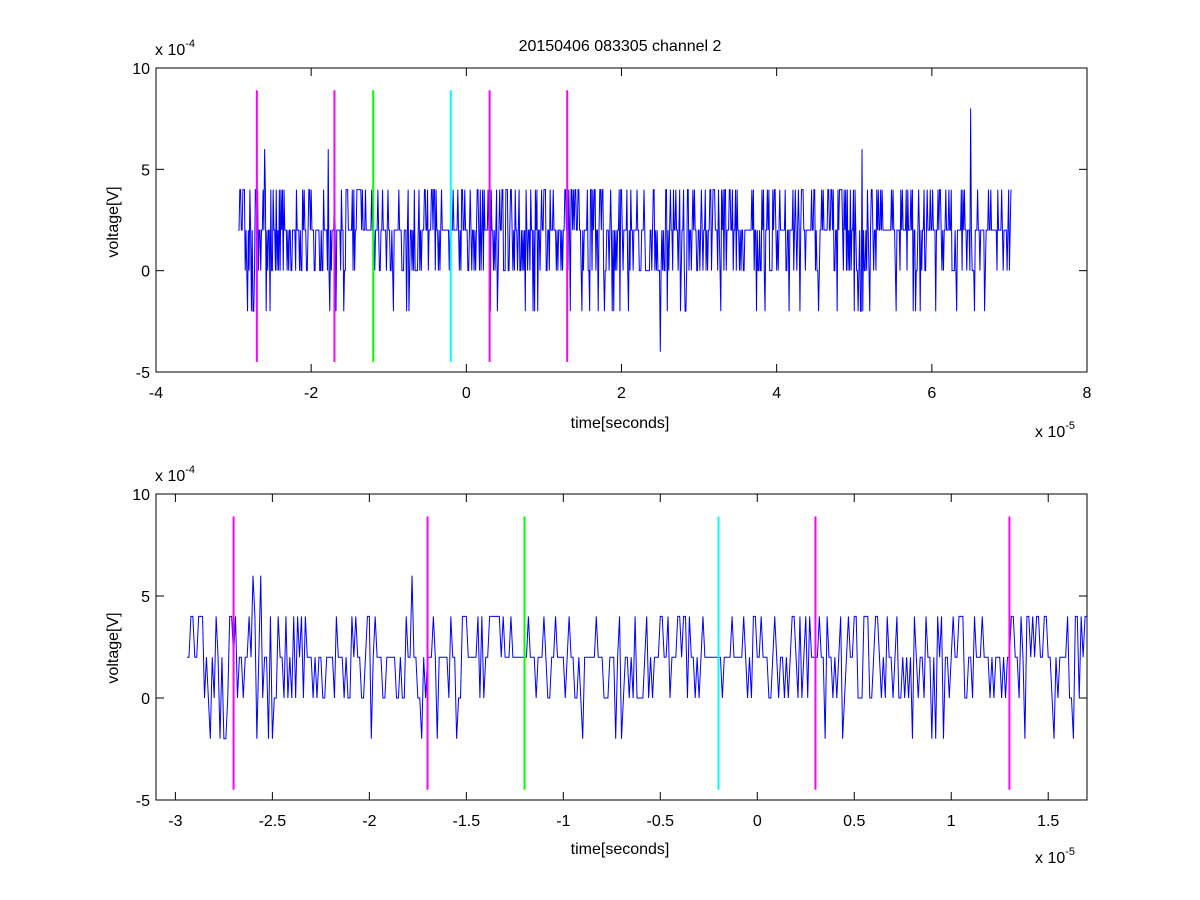 This screenshot has width=1200, height=900. Describe the element at coordinates (621, 393) in the screenshot. I see `x-tick-label: 2` at that location.